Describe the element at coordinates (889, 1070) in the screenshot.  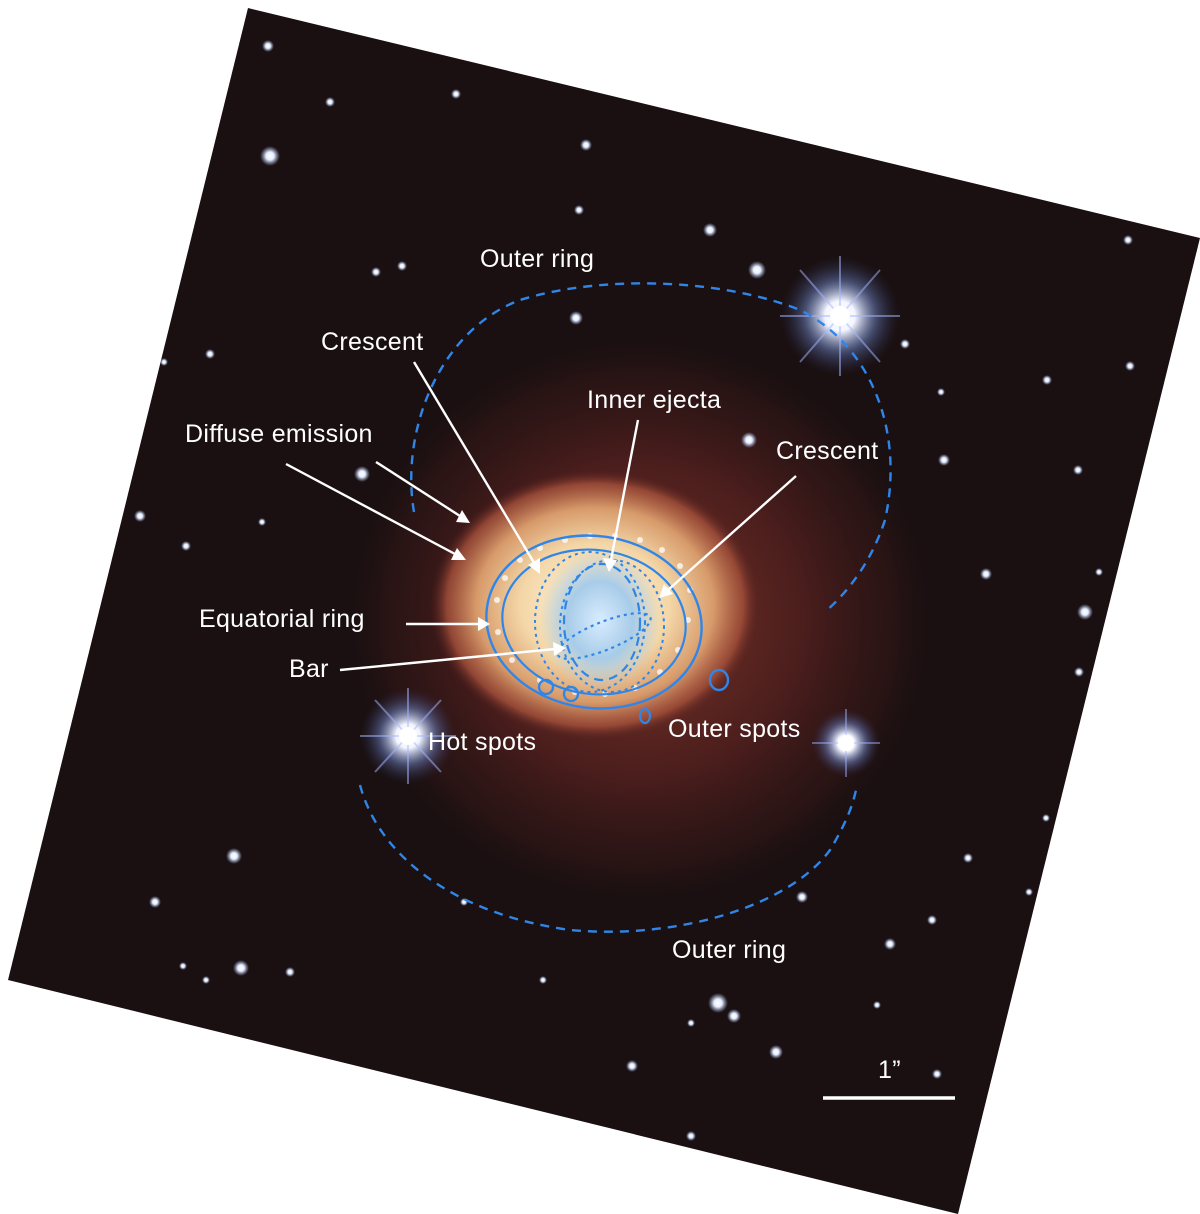
I see `scale-bar-label: 1”` at that location.